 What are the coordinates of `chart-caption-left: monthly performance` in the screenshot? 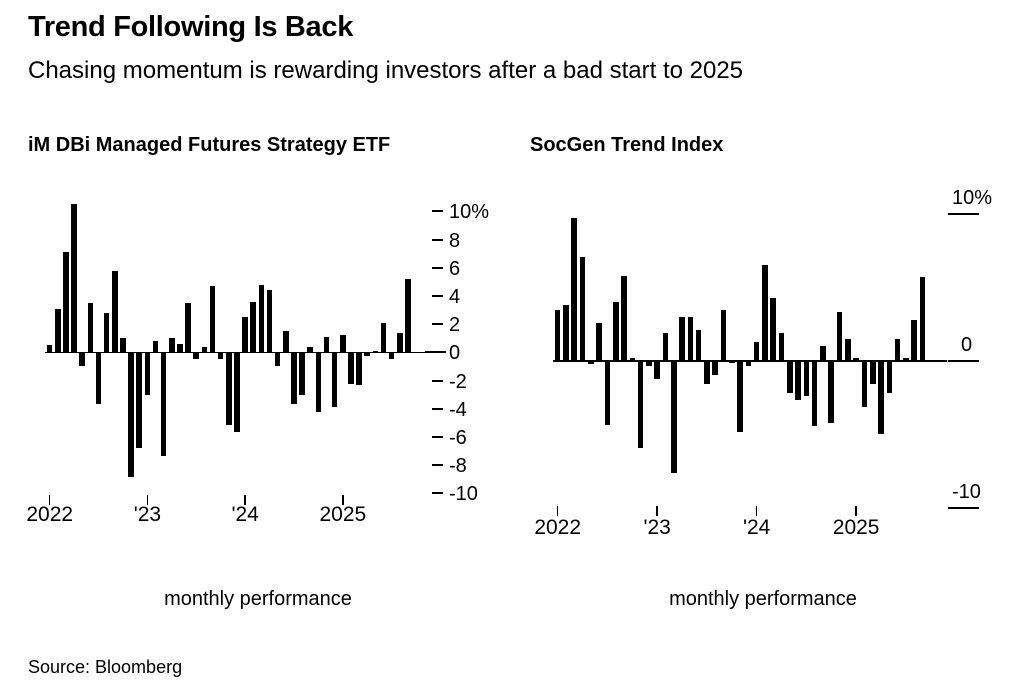 It's located at (258, 599).